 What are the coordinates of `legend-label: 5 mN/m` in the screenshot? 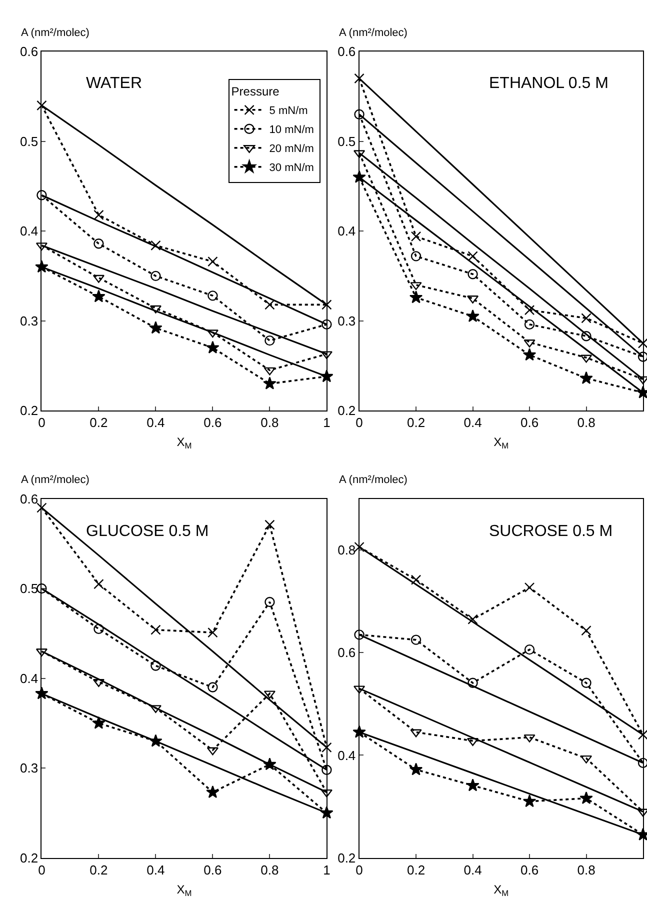 It's located at (288, 111).